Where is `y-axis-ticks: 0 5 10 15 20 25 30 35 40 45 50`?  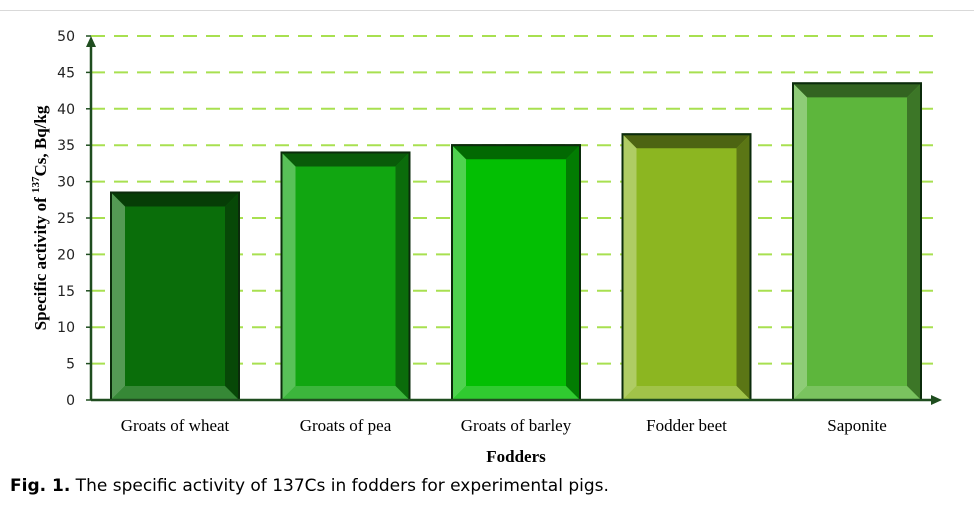 y-axis-ticks: 0 5 10 15 20 25 30 35 40 45 50 is located at coordinates (74, 219).